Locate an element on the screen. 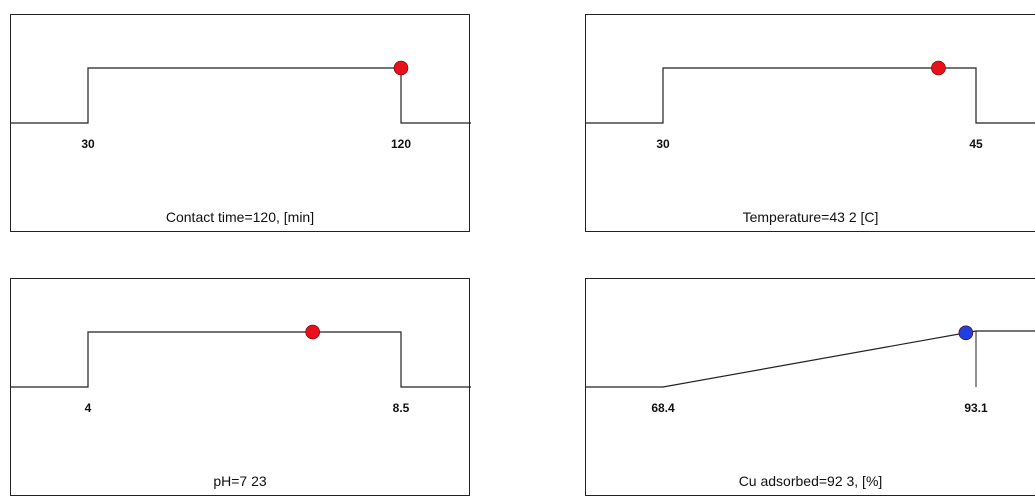 The image size is (1035, 497). tick-label-high: 120 is located at coordinates (401, 144).